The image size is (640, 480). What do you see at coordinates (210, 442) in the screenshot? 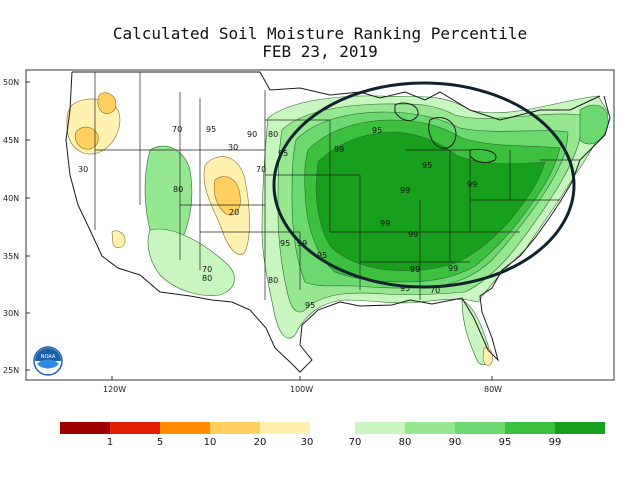
I see `legend-label-10: 10` at bounding box center [210, 442].